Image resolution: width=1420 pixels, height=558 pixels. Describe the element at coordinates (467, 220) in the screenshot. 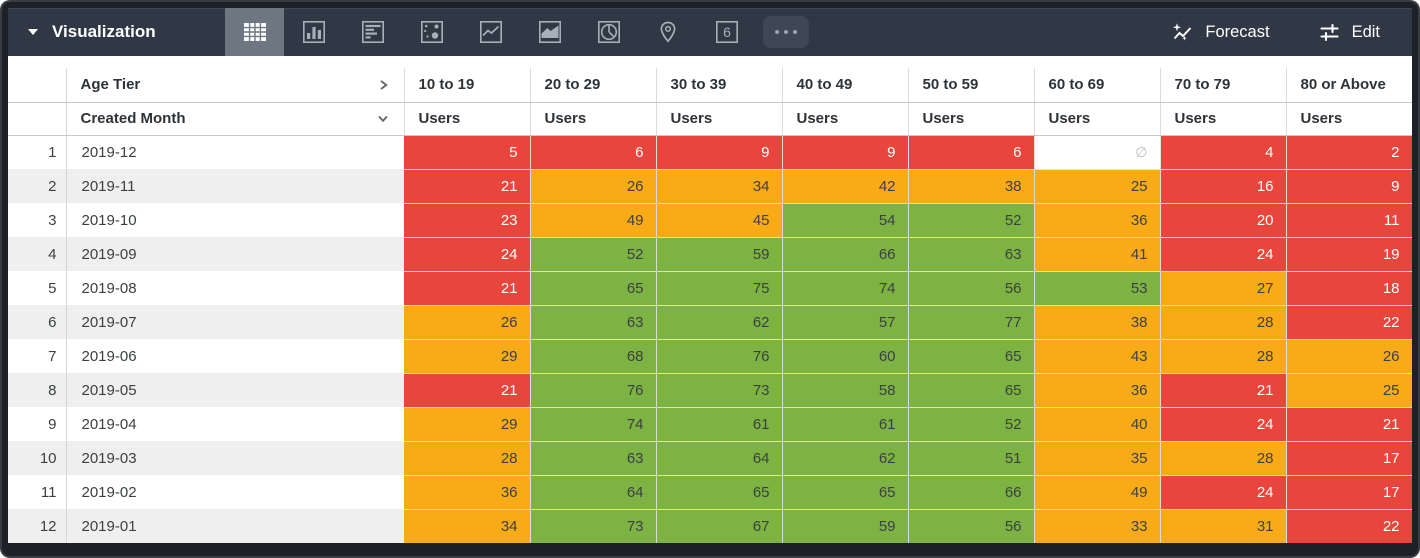

I see `data-cell: 23` at that location.